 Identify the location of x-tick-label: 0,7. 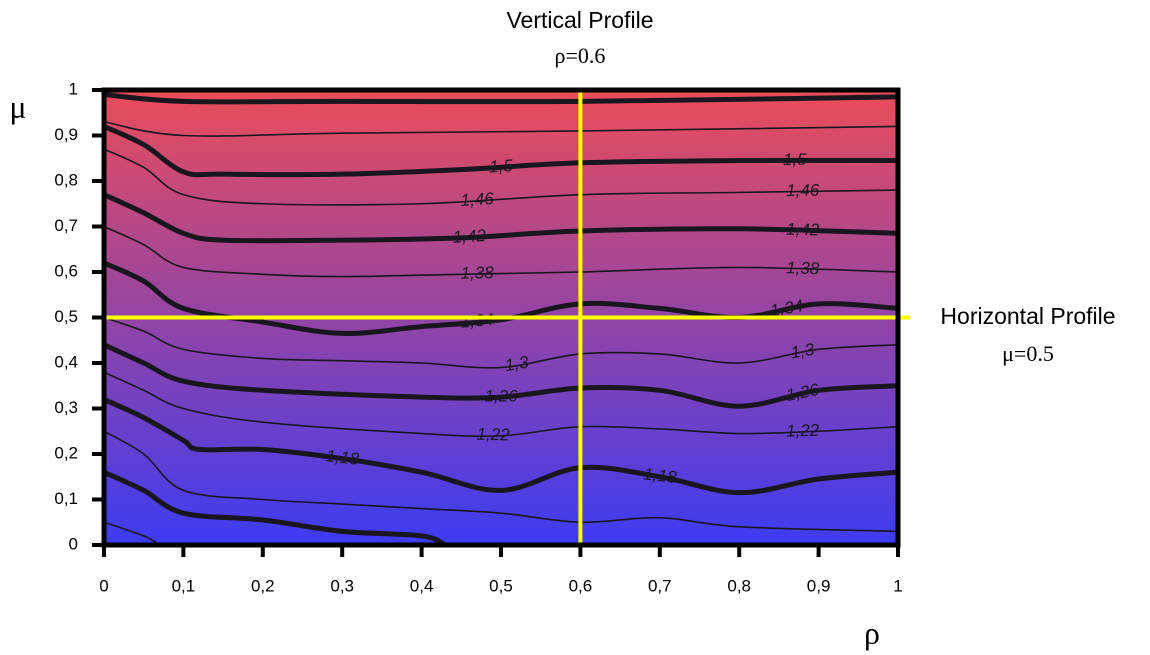
(660, 585).